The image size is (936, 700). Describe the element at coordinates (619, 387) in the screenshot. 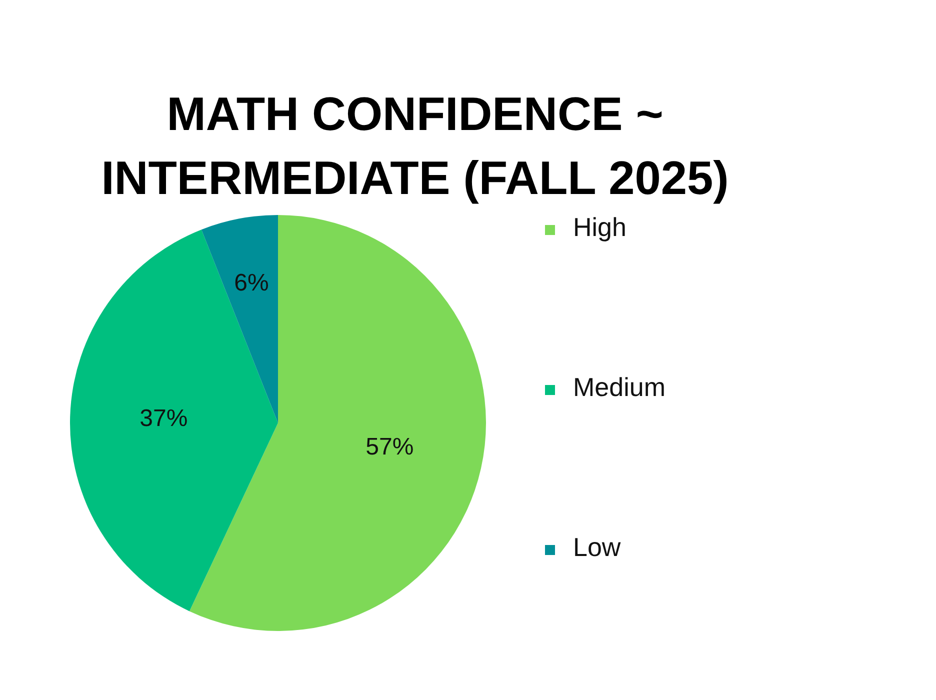

I see `legend-label: Medium` at that location.